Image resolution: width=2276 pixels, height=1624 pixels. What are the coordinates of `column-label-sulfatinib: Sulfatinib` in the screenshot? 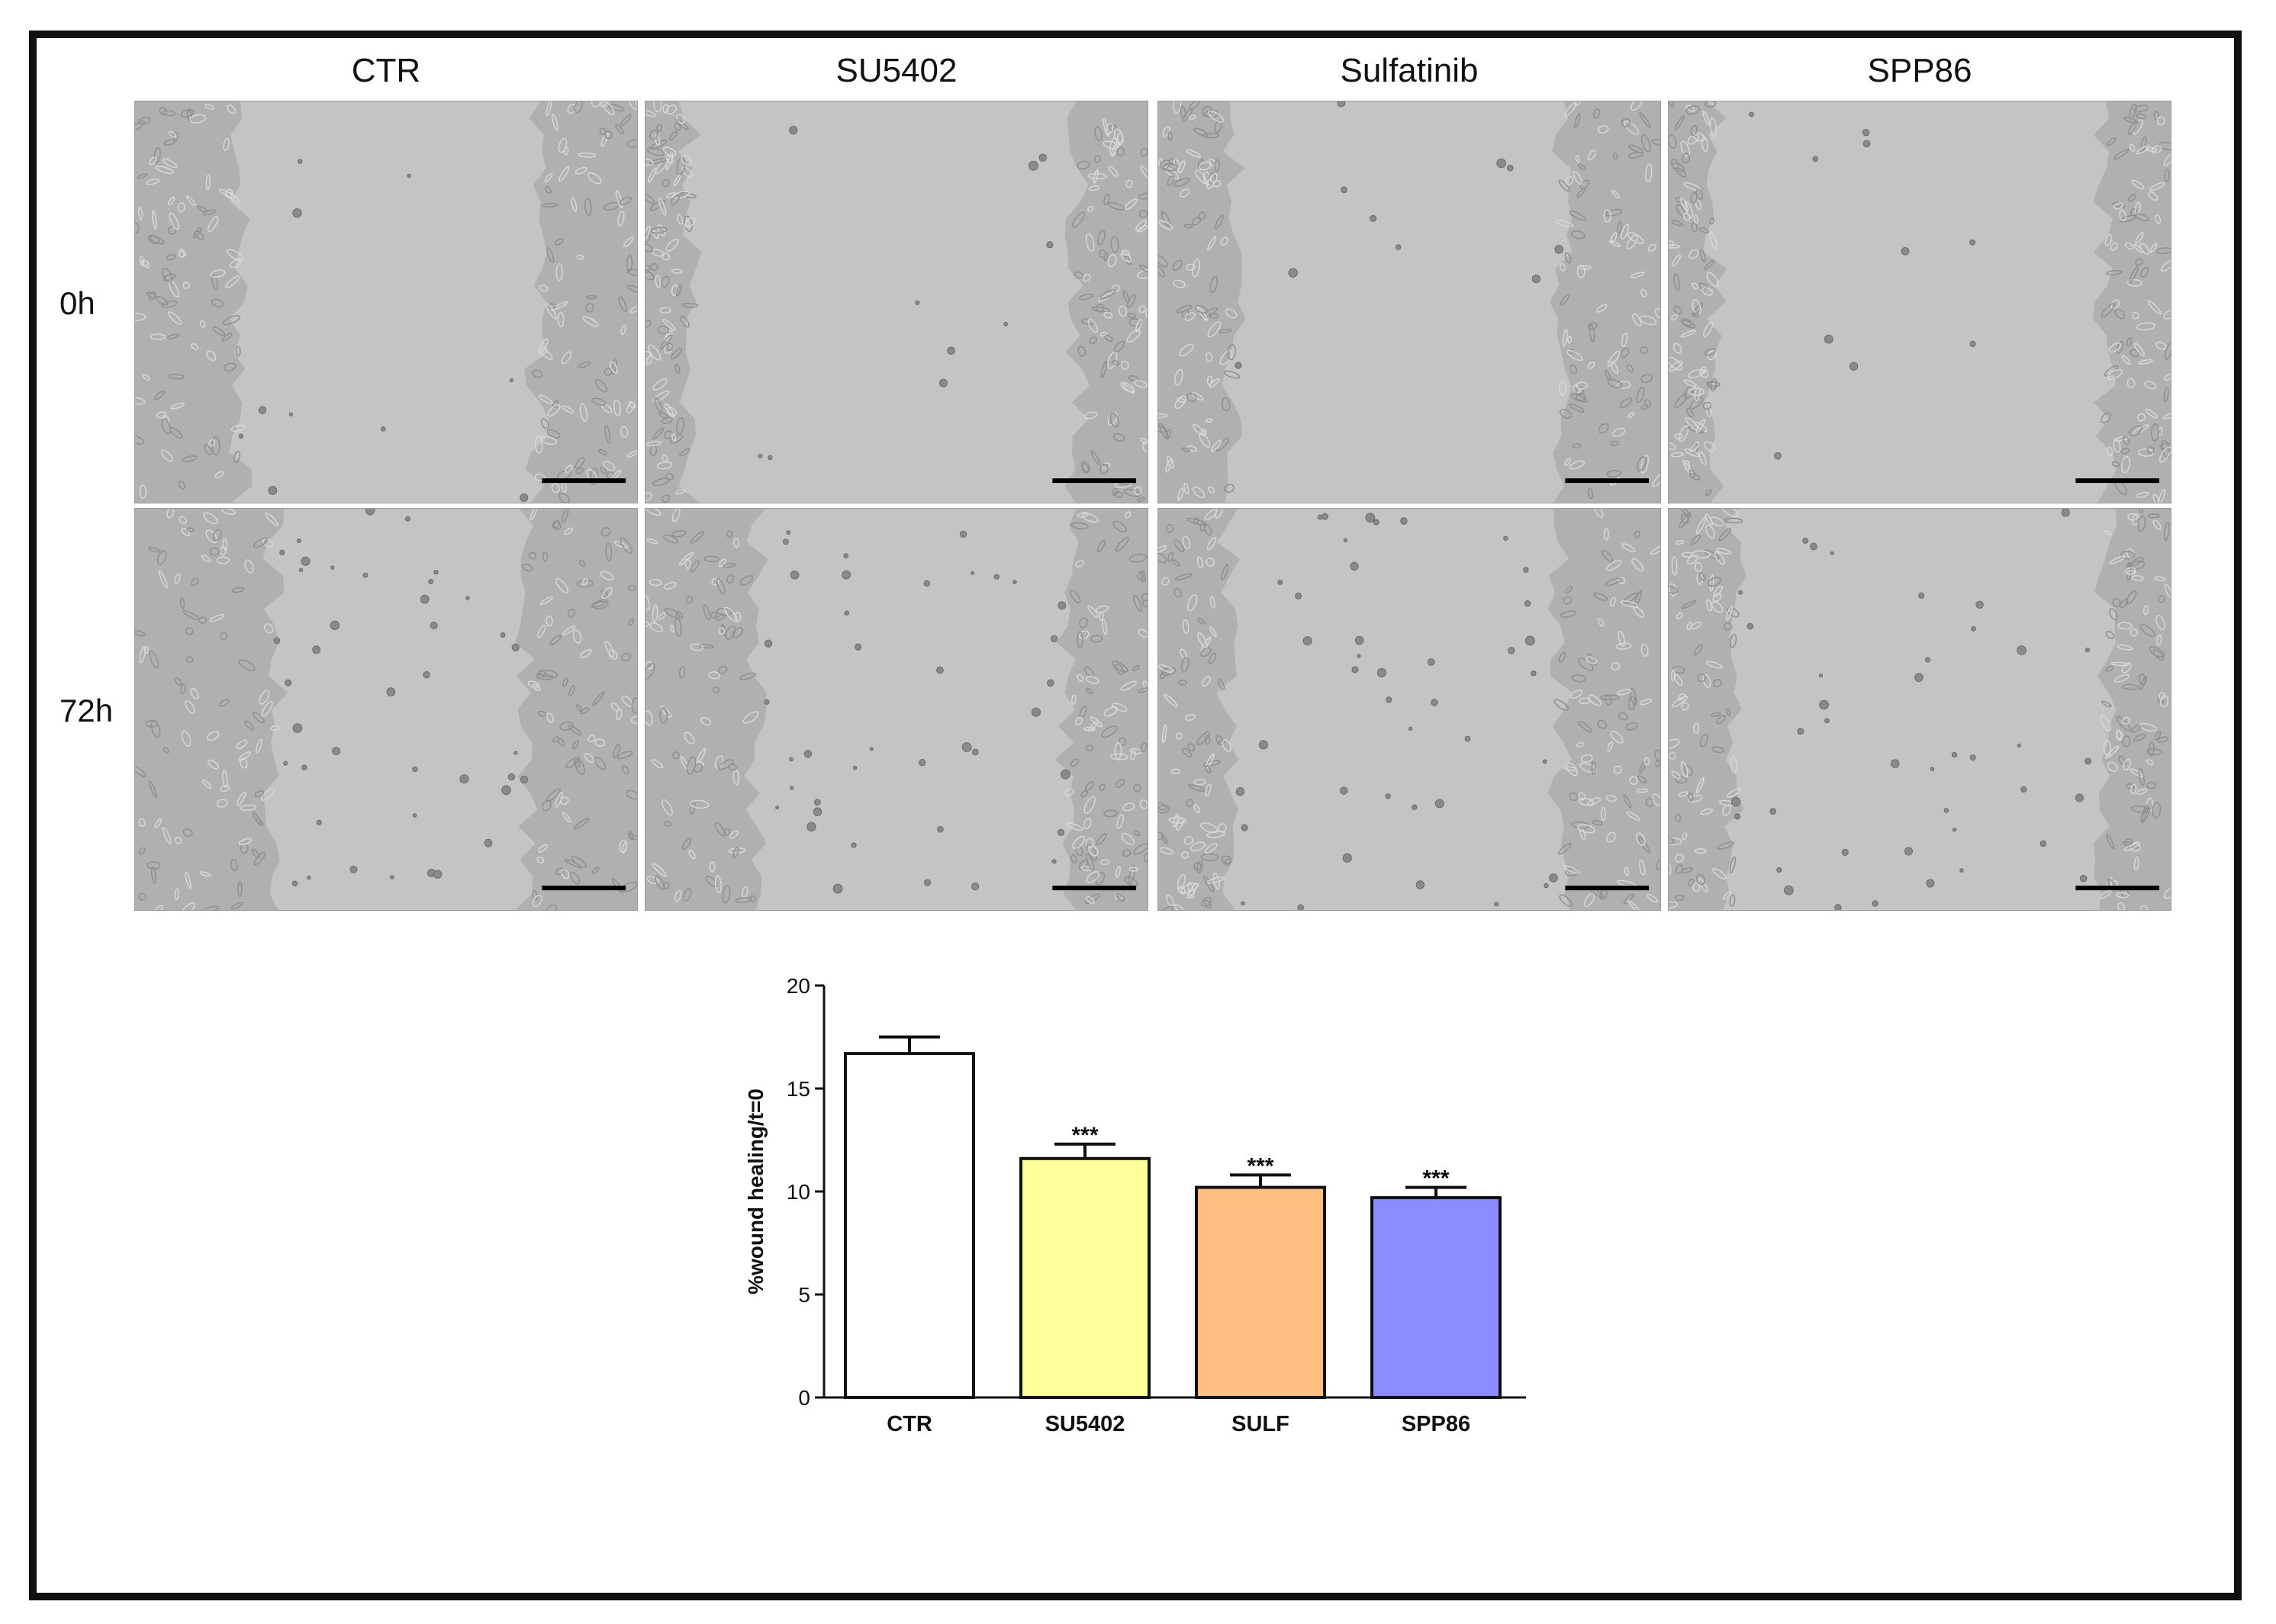 It's located at (1409, 70).